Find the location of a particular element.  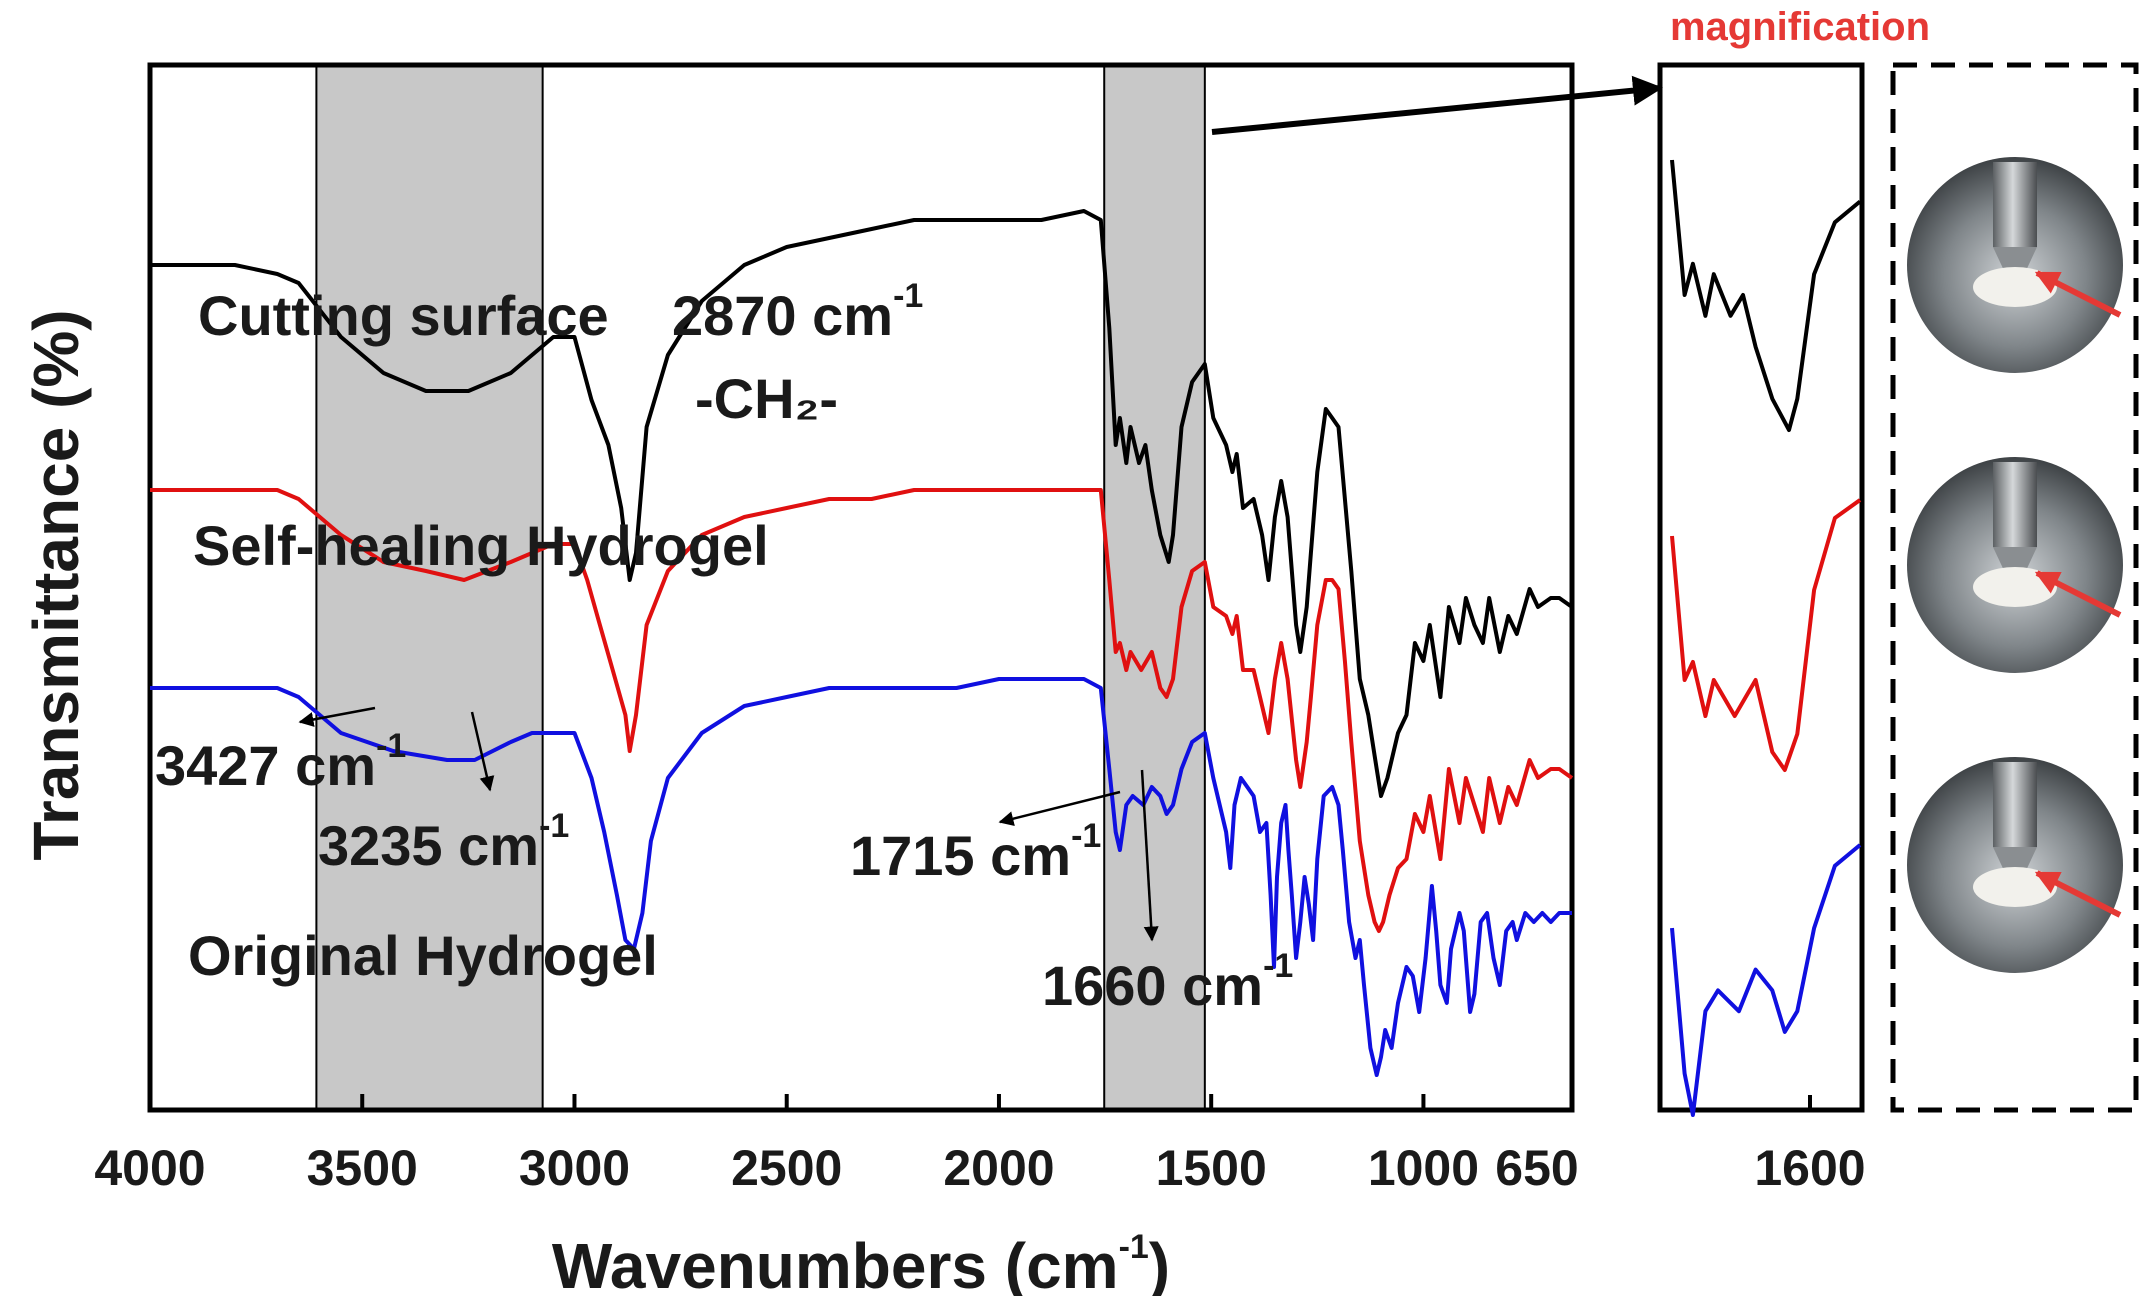

x-axis-ticks: 4000 3500 3000 2500 2000 1500 1000 650 is located at coordinates (836, 1145).